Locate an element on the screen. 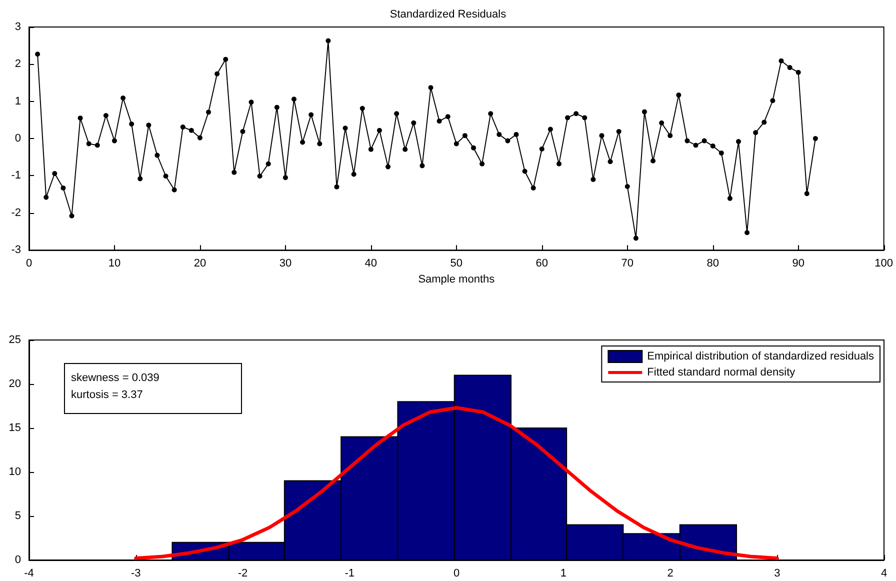  x-tick-label: 1 is located at coordinates (563, 574).